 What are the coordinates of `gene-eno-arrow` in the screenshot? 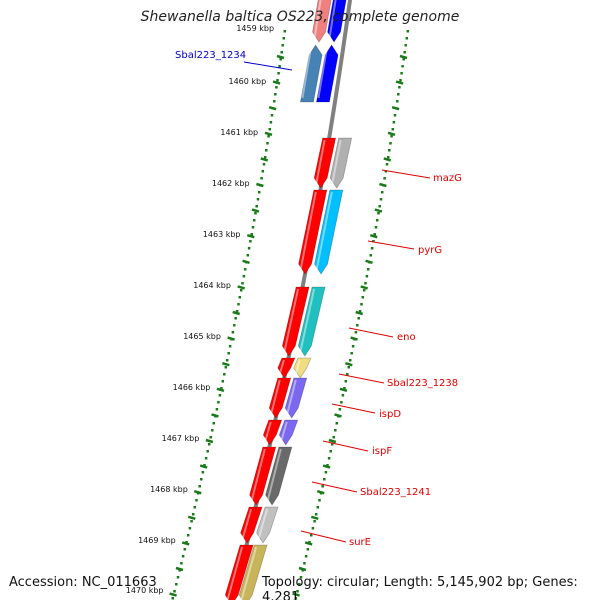 It's located at (311, 321).